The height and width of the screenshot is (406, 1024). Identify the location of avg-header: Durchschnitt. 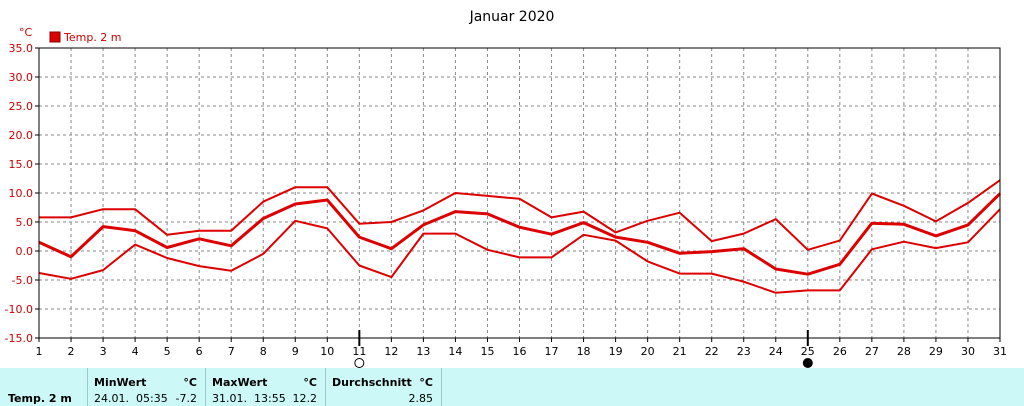
(372, 382).